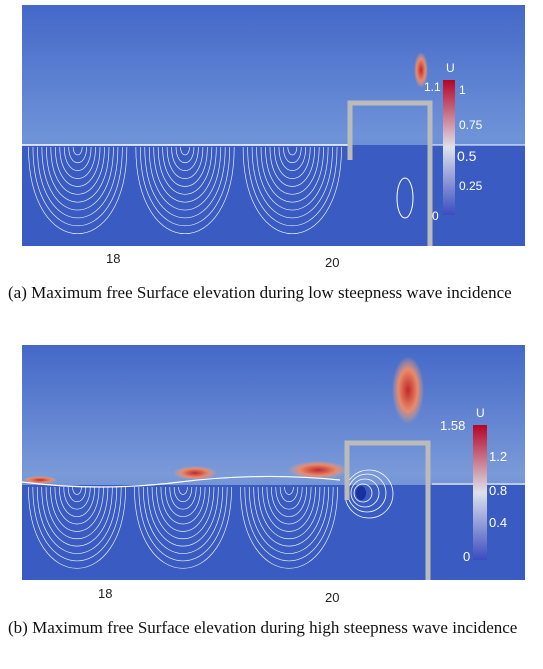 The height and width of the screenshot is (669, 543). Describe the element at coordinates (462, 90) in the screenshot. I see `colorbar-tick: 1` at that location.